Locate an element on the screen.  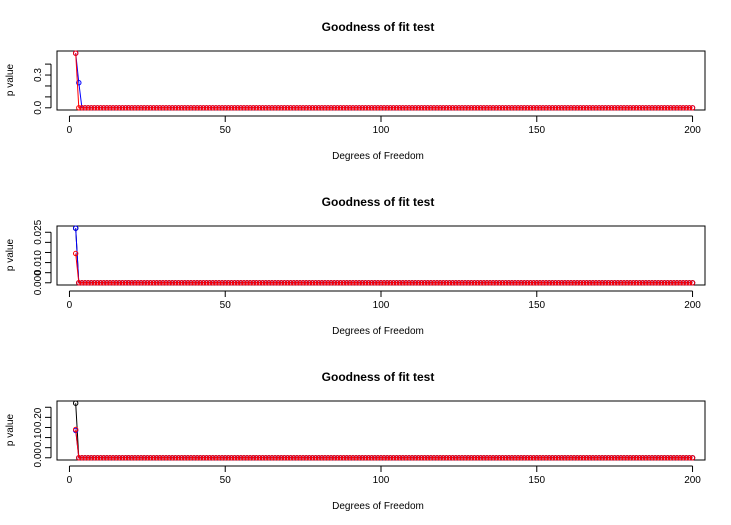
y-tick-label: 0.20 is located at coordinates (38, 417).